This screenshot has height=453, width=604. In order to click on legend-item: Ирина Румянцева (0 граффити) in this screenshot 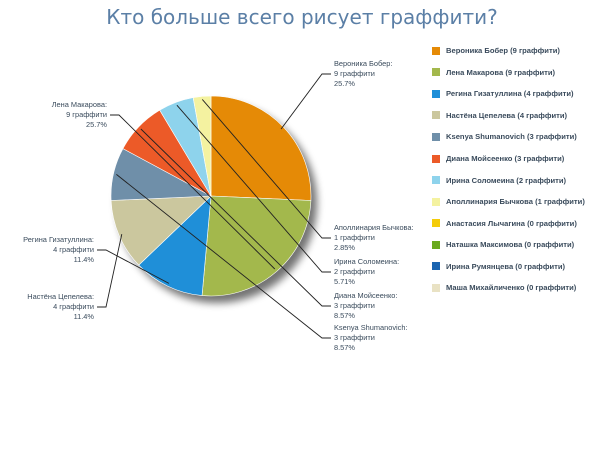, I will do `click(508, 266)`.